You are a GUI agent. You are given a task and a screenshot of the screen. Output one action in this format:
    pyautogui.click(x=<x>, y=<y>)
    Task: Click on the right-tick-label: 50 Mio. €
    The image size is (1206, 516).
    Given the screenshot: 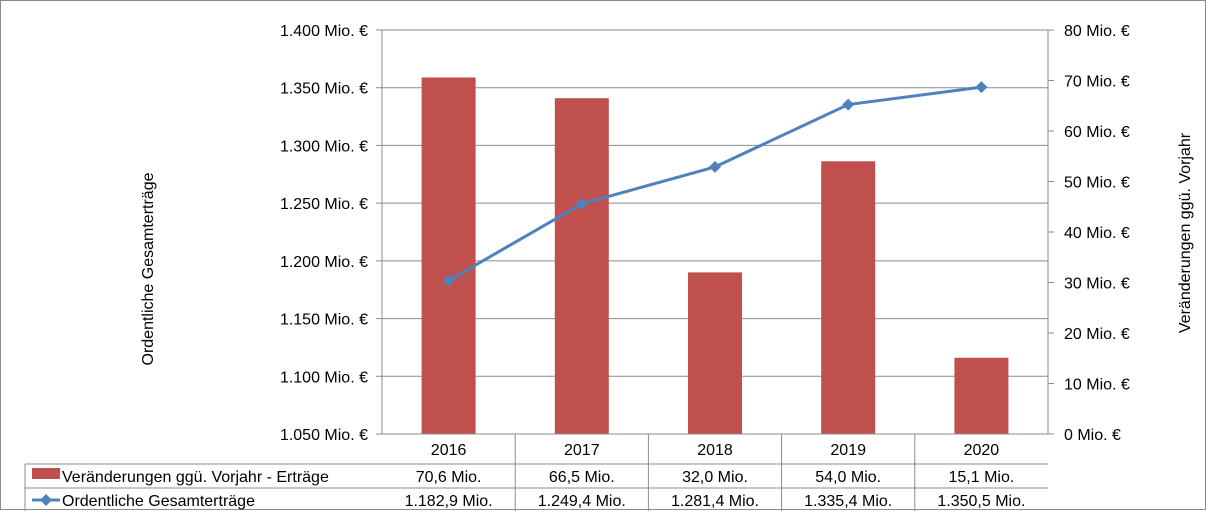 What is the action you would take?
    pyautogui.click(x=1097, y=183)
    